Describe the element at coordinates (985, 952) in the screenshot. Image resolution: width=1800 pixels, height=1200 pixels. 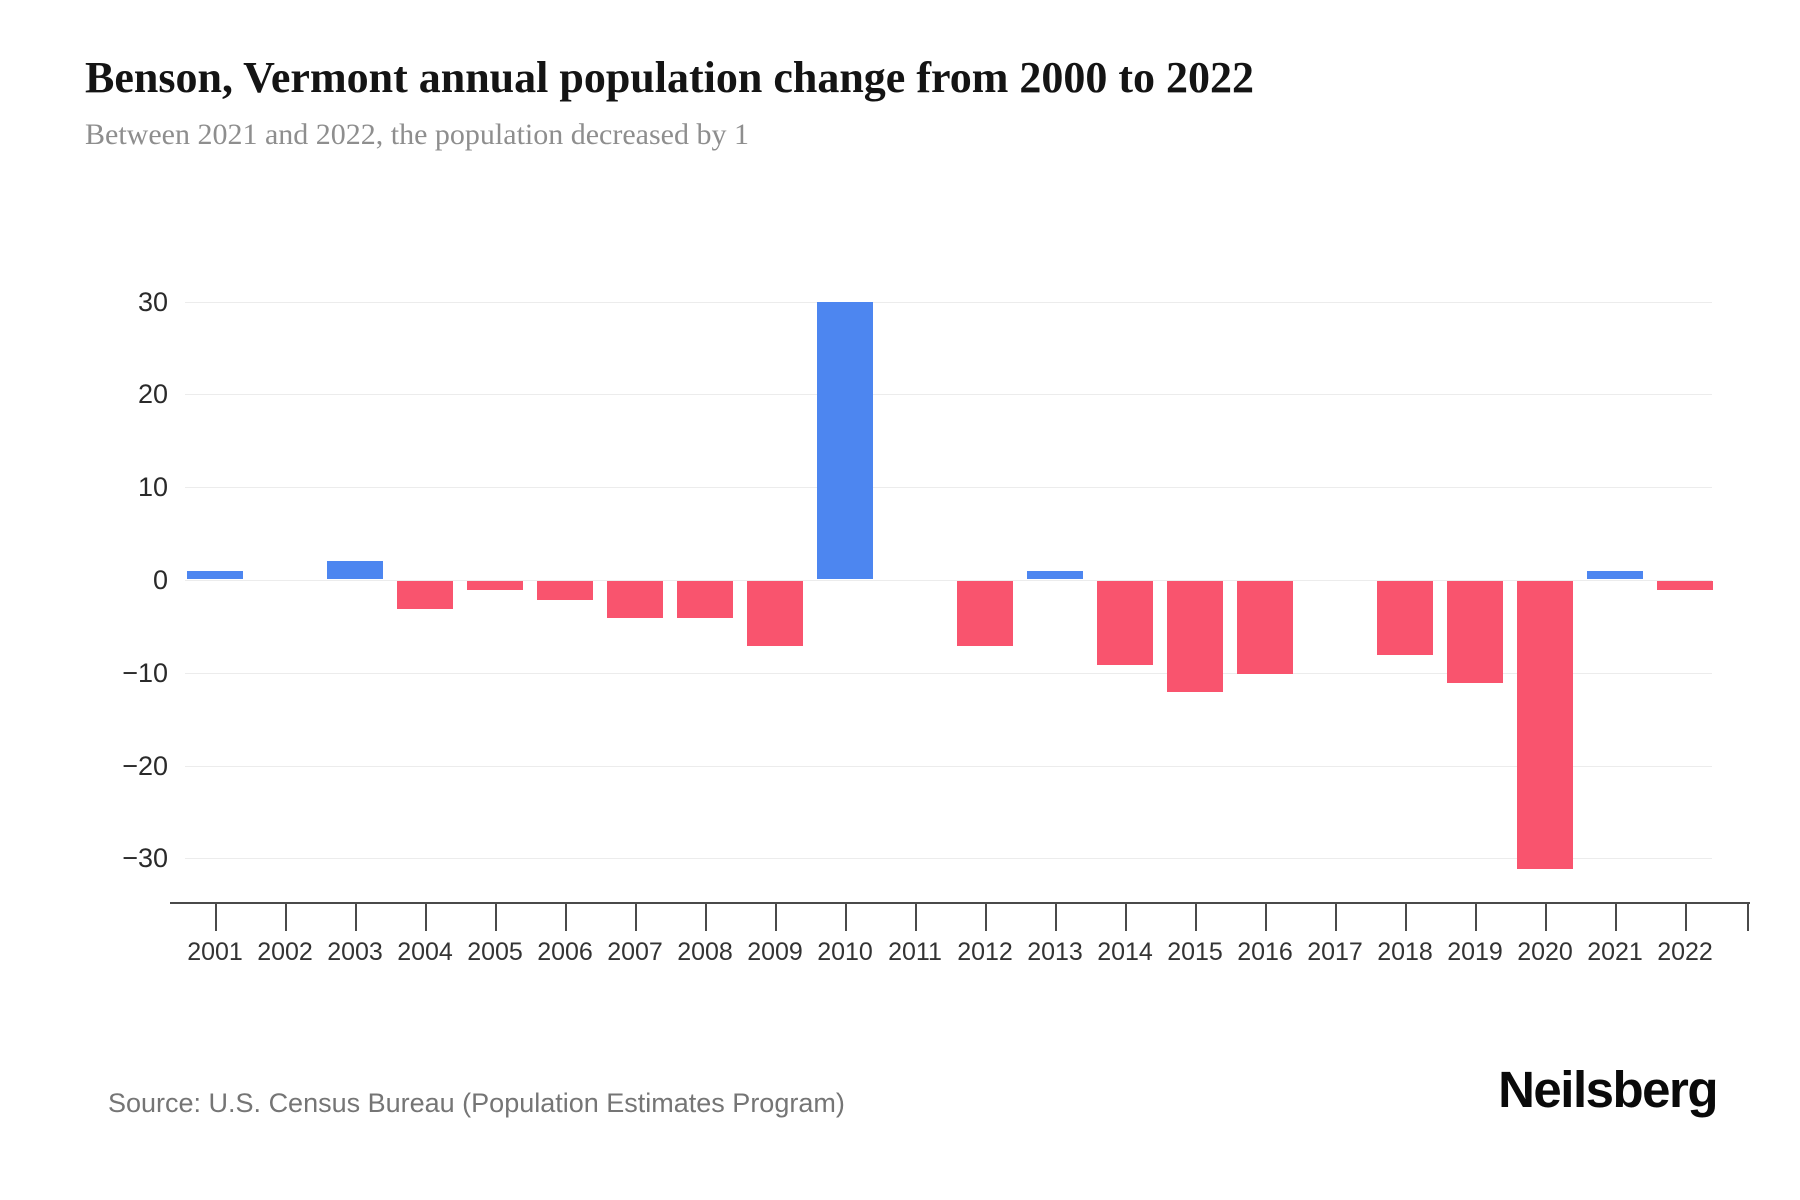
I see `x-axis-label-2012: 2012` at that location.